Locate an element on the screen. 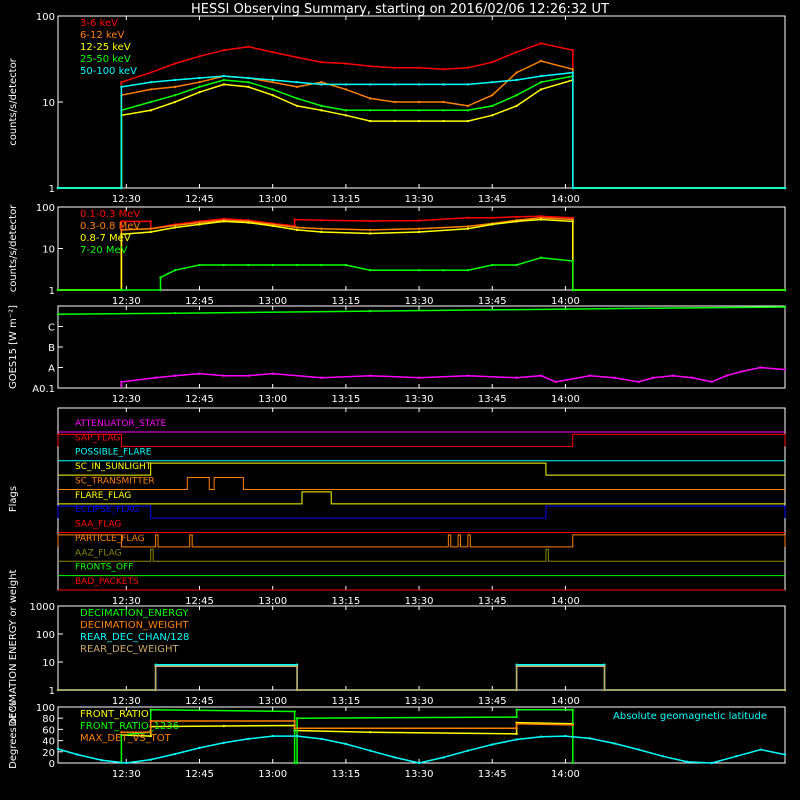 The width and height of the screenshot is (800, 800). flag-label: FLARE_FLAG is located at coordinates (103, 496).